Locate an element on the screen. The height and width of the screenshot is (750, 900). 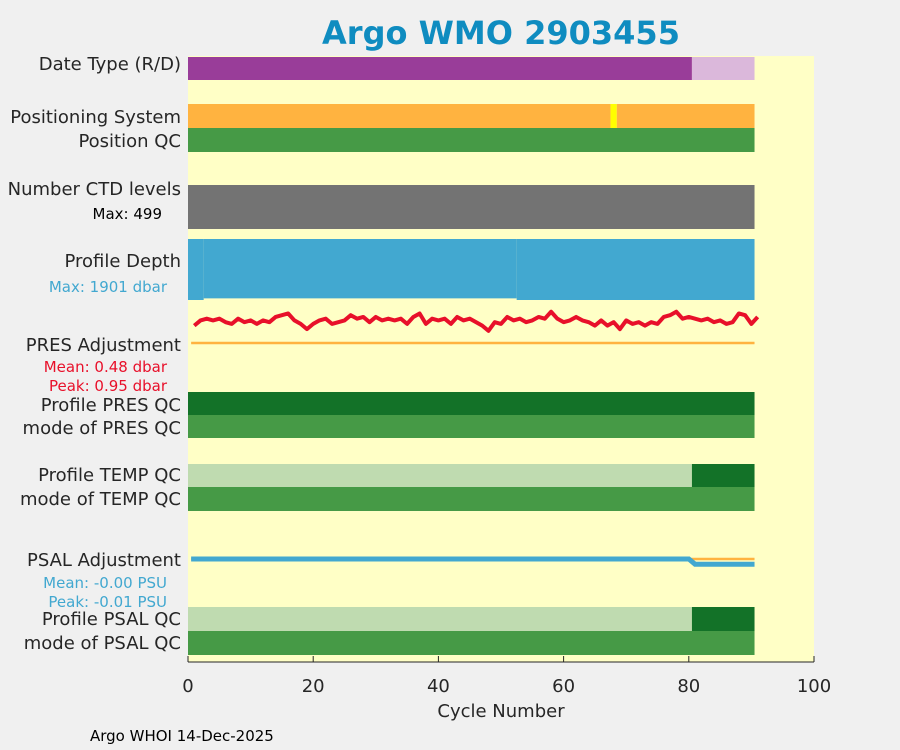
row-label-profile_pres_qc: Profile PRES QC is located at coordinates (111, 405).